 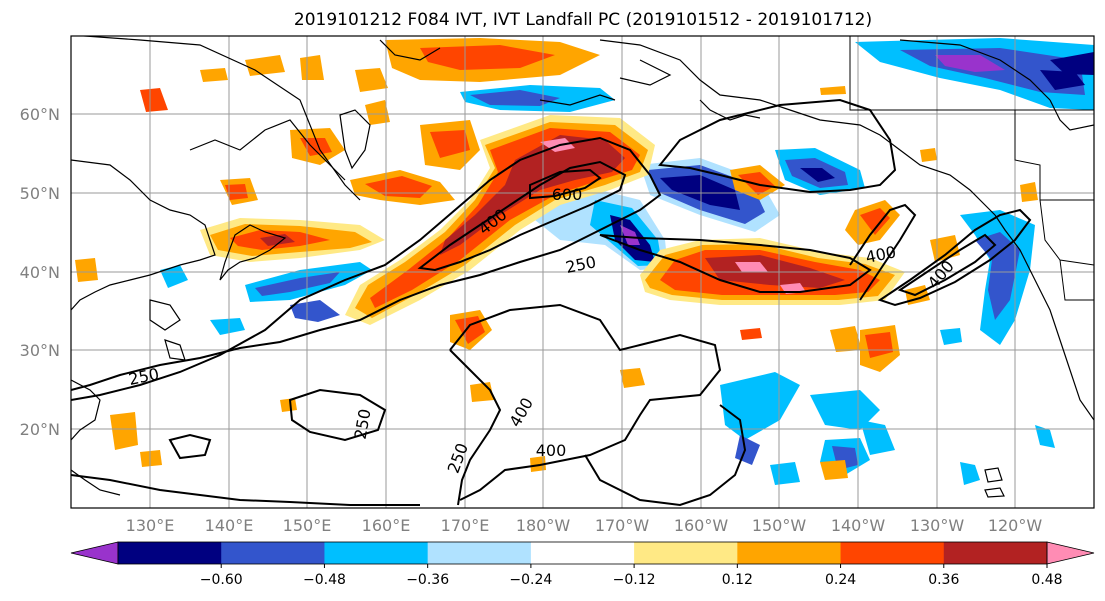 What do you see at coordinates (840, 580) in the screenshot?
I see `colorbar-tick-label: 0.24` at bounding box center [840, 580].